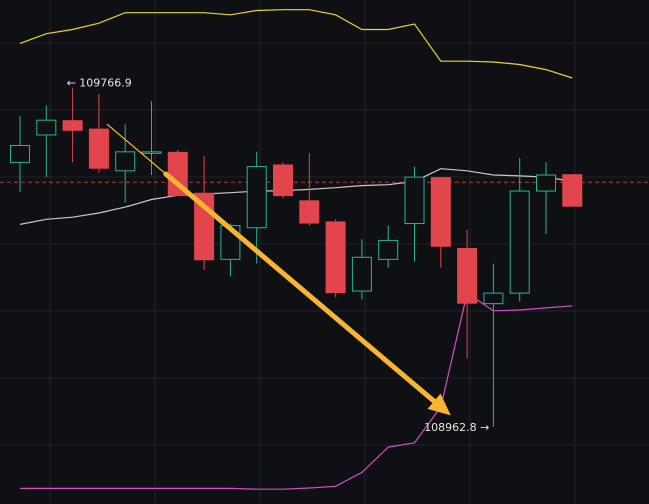 The image size is (649, 504). What do you see at coordinates (99, 83) in the screenshot?
I see `high-price-label: ← 109766.9` at bounding box center [99, 83].